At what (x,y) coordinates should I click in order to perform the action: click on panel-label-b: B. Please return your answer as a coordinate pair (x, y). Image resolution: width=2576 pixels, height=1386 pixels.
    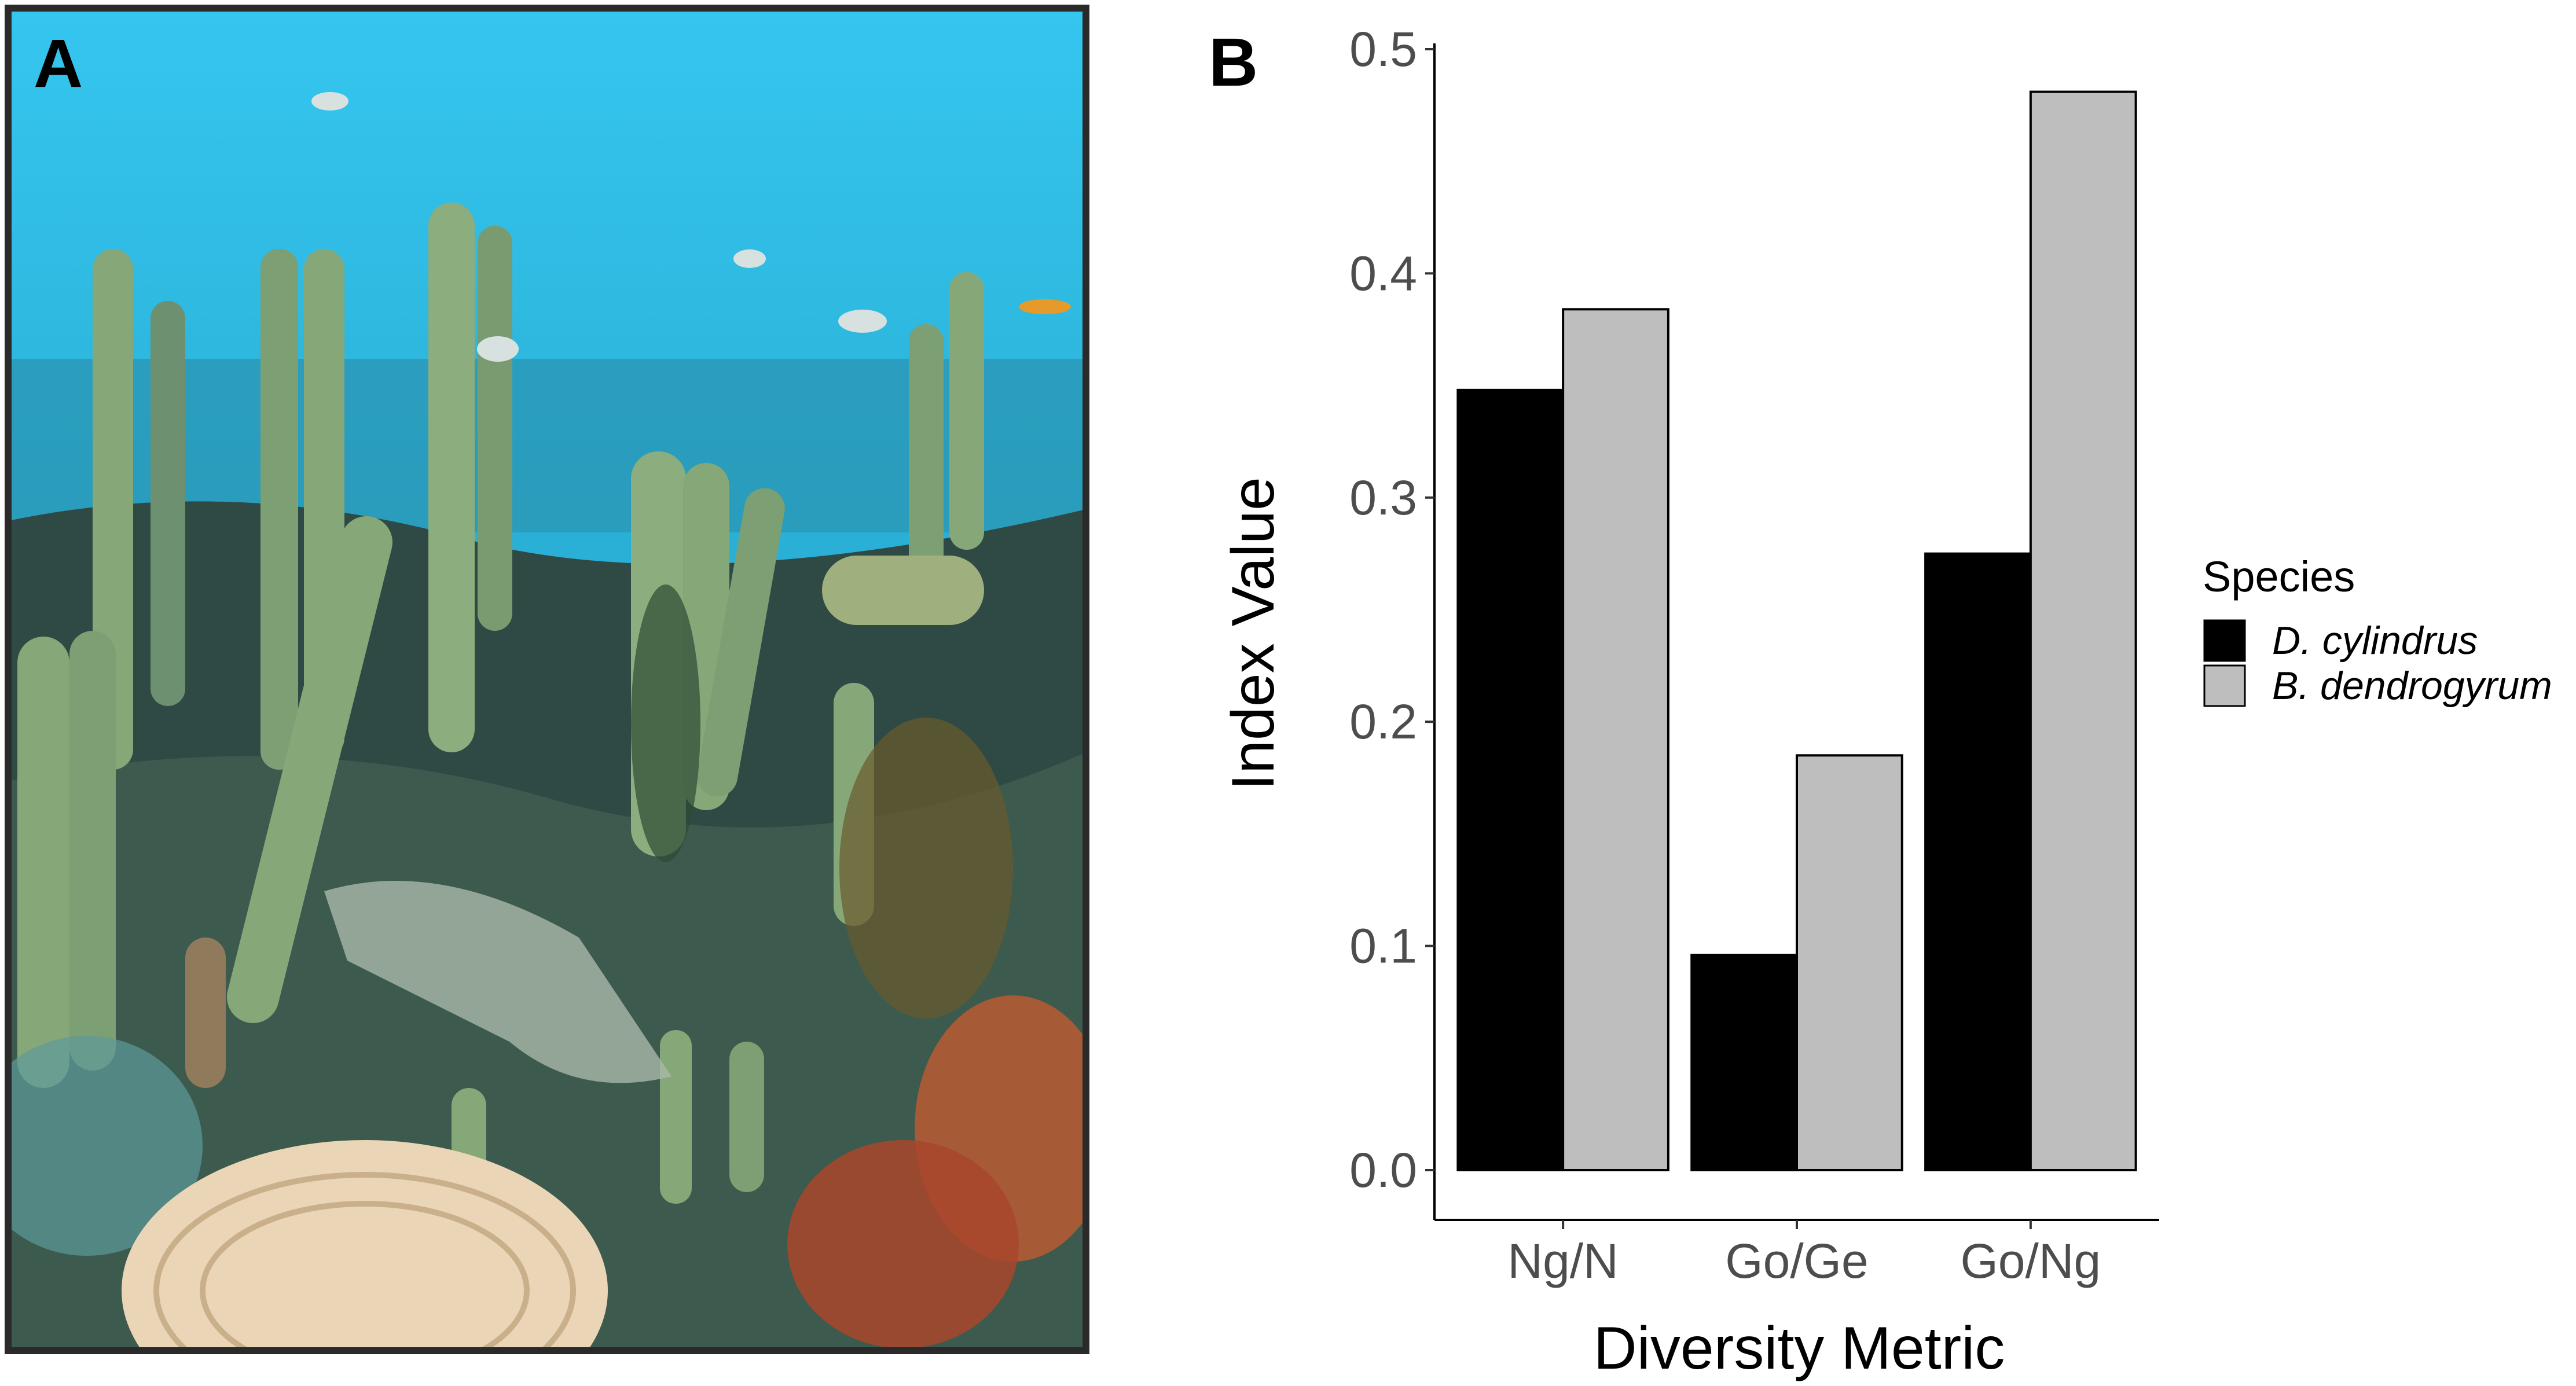
    Looking at the image, I should click on (1233, 62).